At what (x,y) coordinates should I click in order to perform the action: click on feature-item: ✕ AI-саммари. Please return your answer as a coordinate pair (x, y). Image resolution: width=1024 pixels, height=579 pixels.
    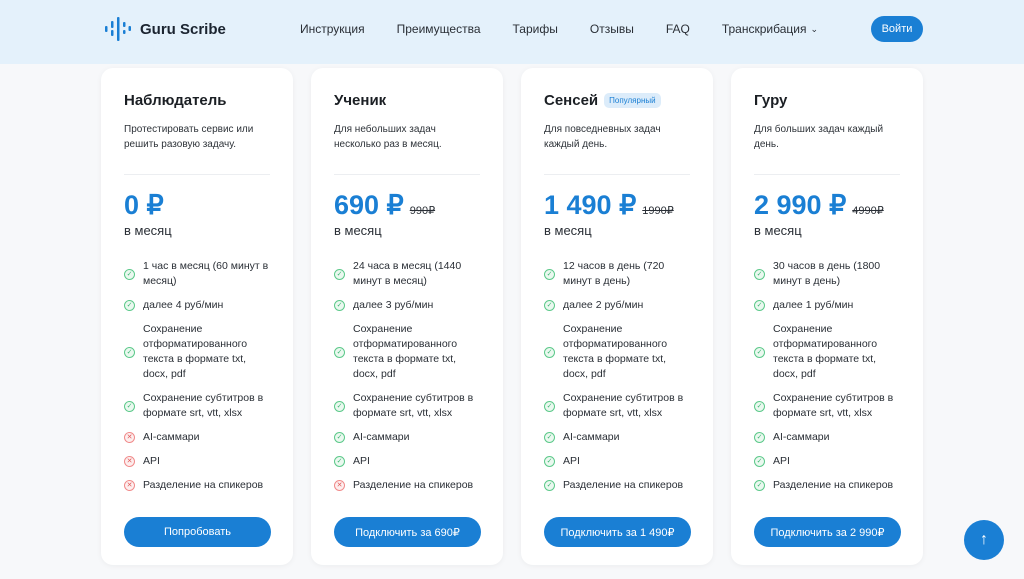
    Looking at the image, I should click on (199, 437).